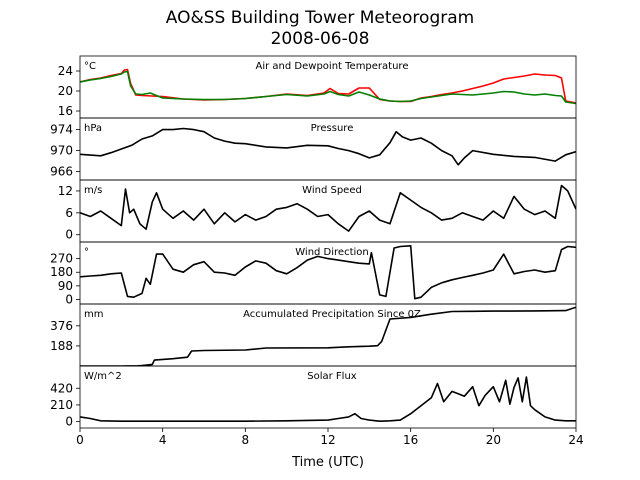 The height and width of the screenshot is (480, 640). Describe the element at coordinates (61, 172) in the screenshot. I see `y-tick-label: 966` at that location.